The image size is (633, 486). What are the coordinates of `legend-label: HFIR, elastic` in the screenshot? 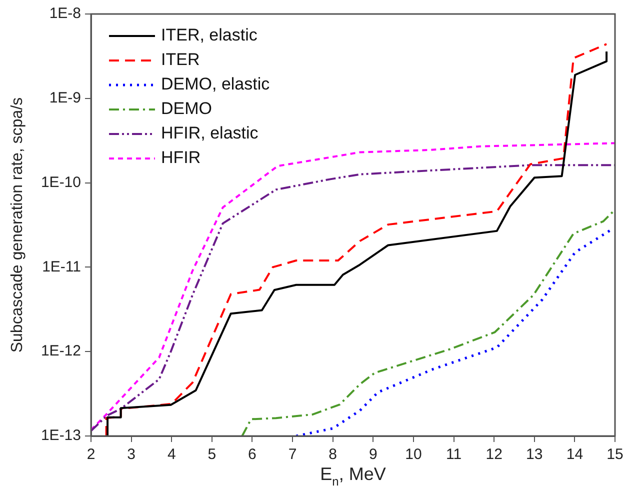 It's located at (210, 133).